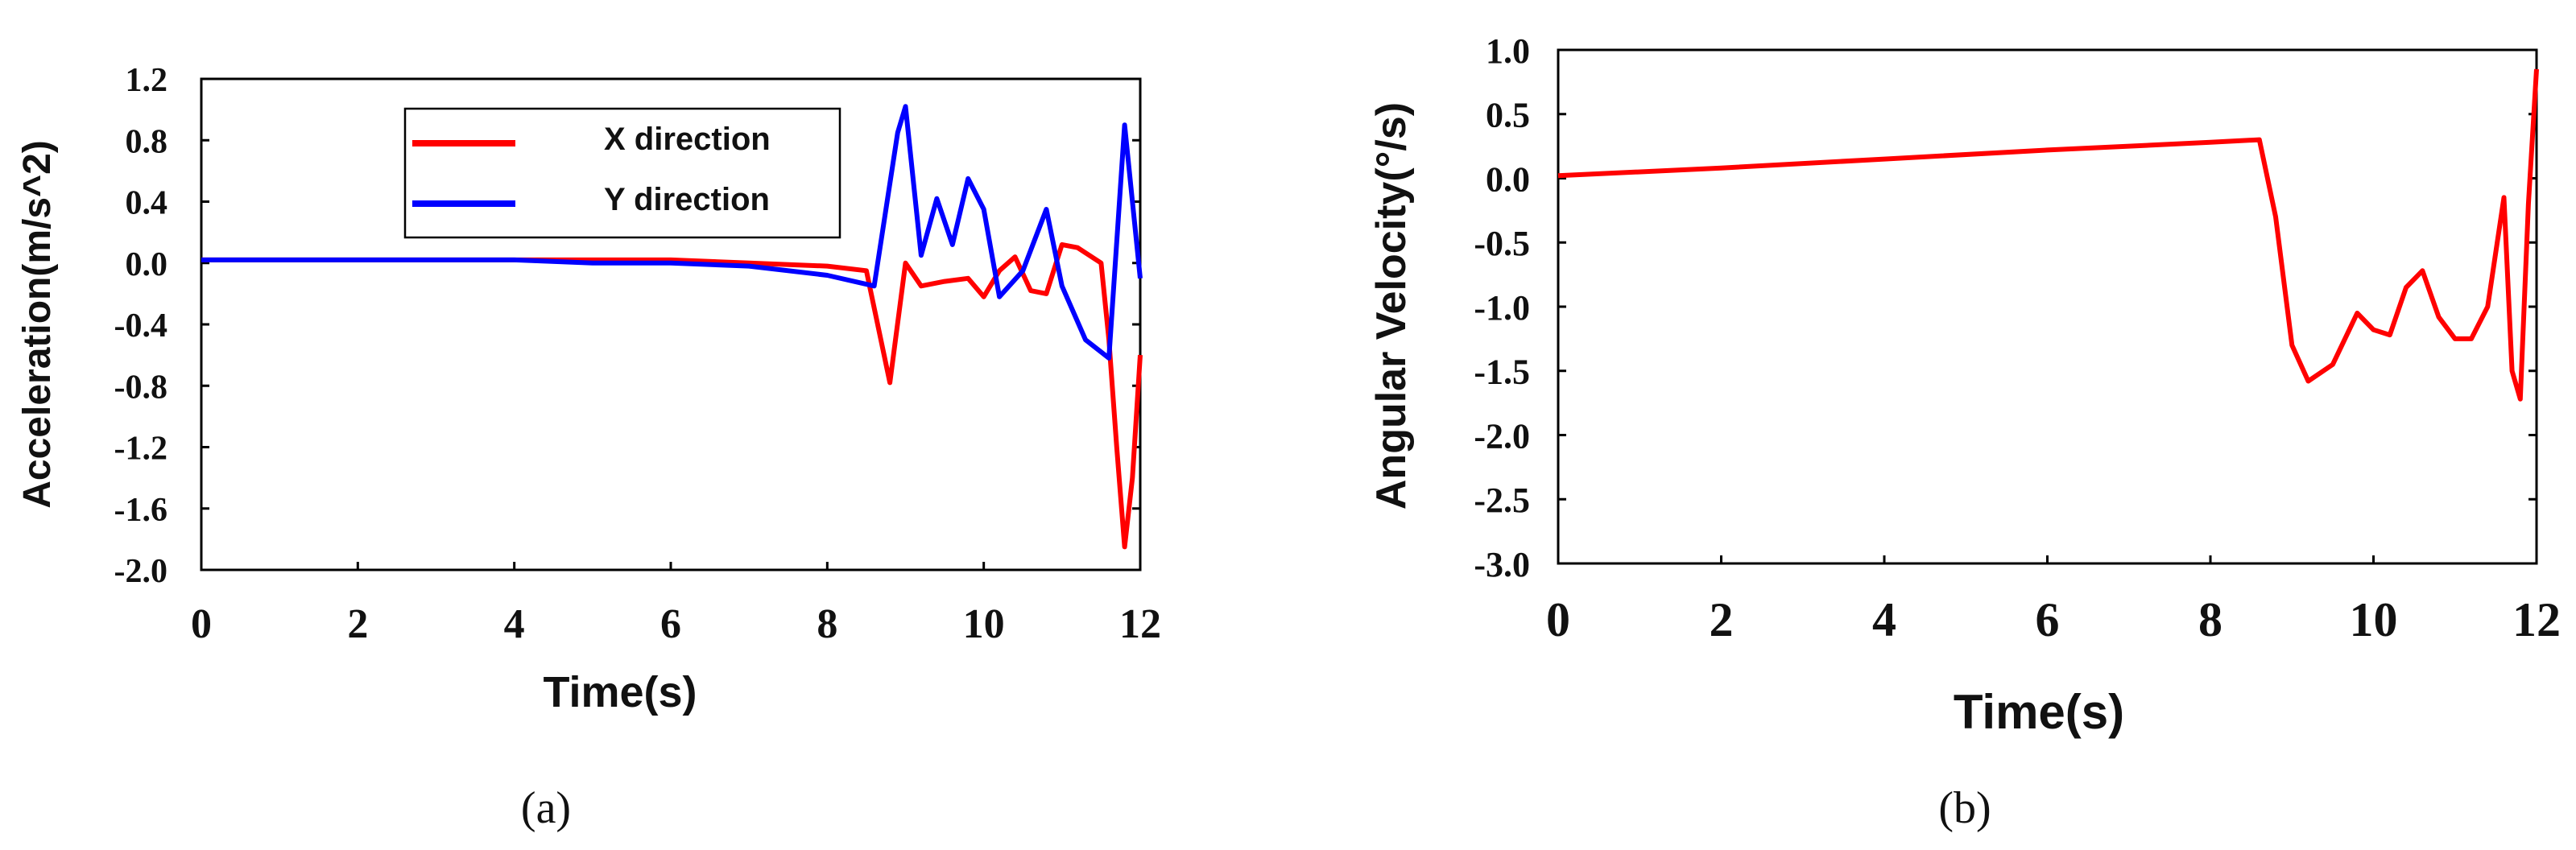  What do you see at coordinates (1508, 51) in the screenshot?
I see `y-tick-label: 1.0` at bounding box center [1508, 51].